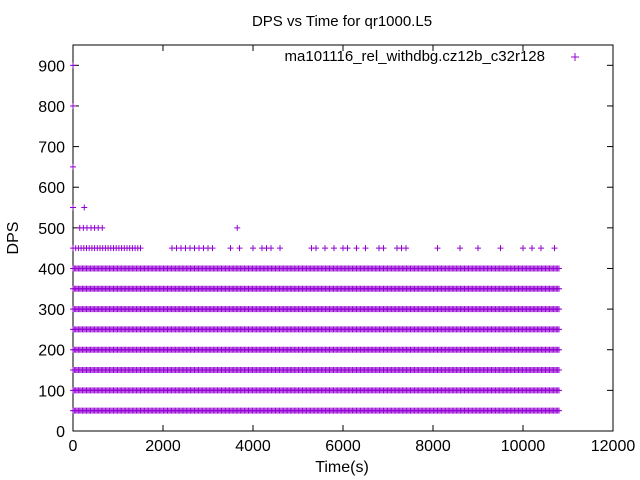  What do you see at coordinates (73, 446) in the screenshot?
I see `x-tick-label: 0` at bounding box center [73, 446].